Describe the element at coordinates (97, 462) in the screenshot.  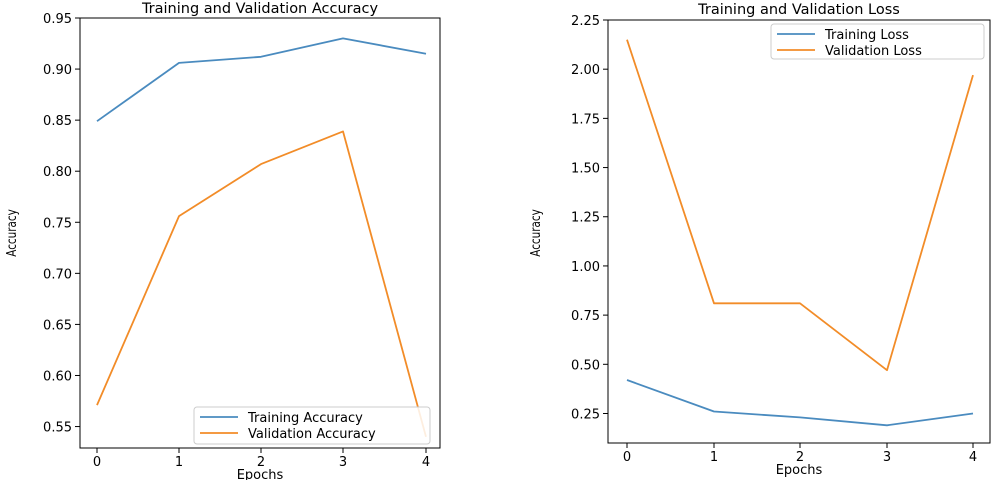
I see `accuracy-xtick-label: 0` at that location.